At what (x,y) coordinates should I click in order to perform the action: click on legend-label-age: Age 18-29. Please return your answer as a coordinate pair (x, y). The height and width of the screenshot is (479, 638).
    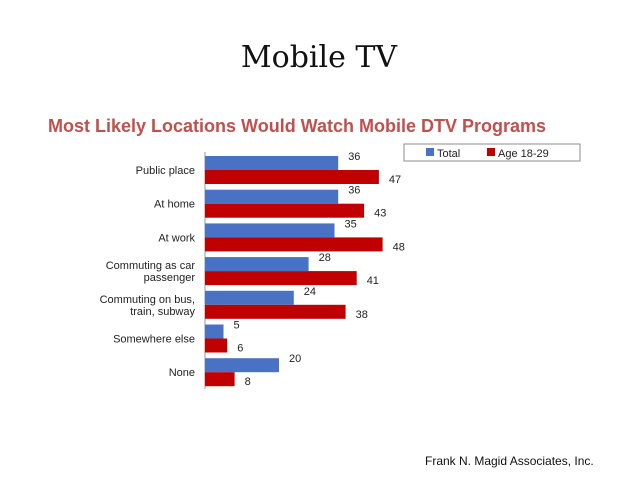
    Looking at the image, I should click on (523, 154).